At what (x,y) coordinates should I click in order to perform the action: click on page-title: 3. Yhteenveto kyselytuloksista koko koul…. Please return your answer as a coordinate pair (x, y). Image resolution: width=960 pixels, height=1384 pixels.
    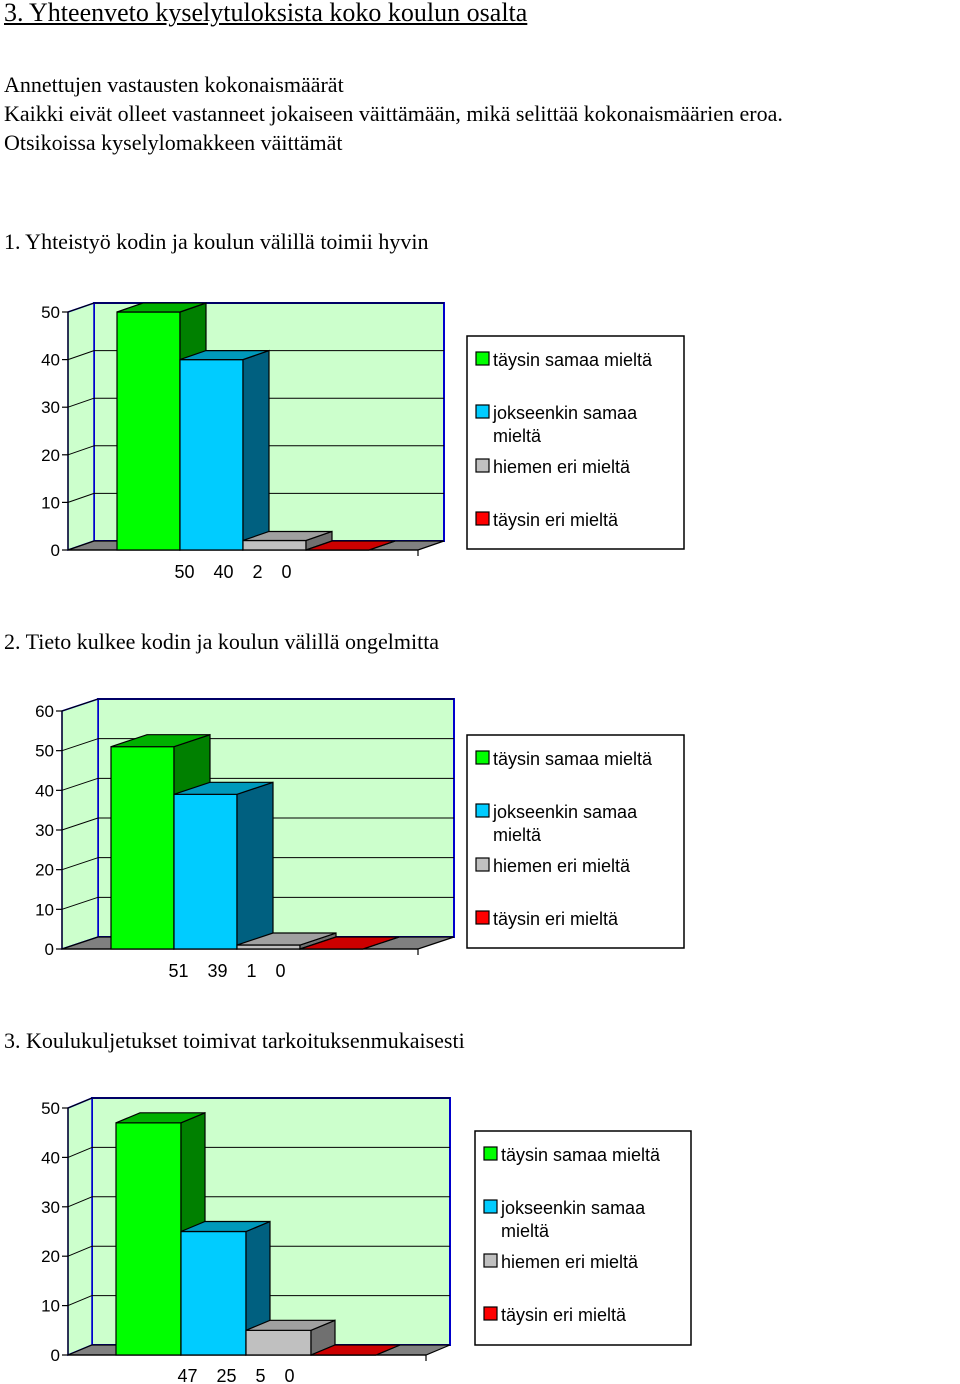
    Looking at the image, I should click on (266, 13).